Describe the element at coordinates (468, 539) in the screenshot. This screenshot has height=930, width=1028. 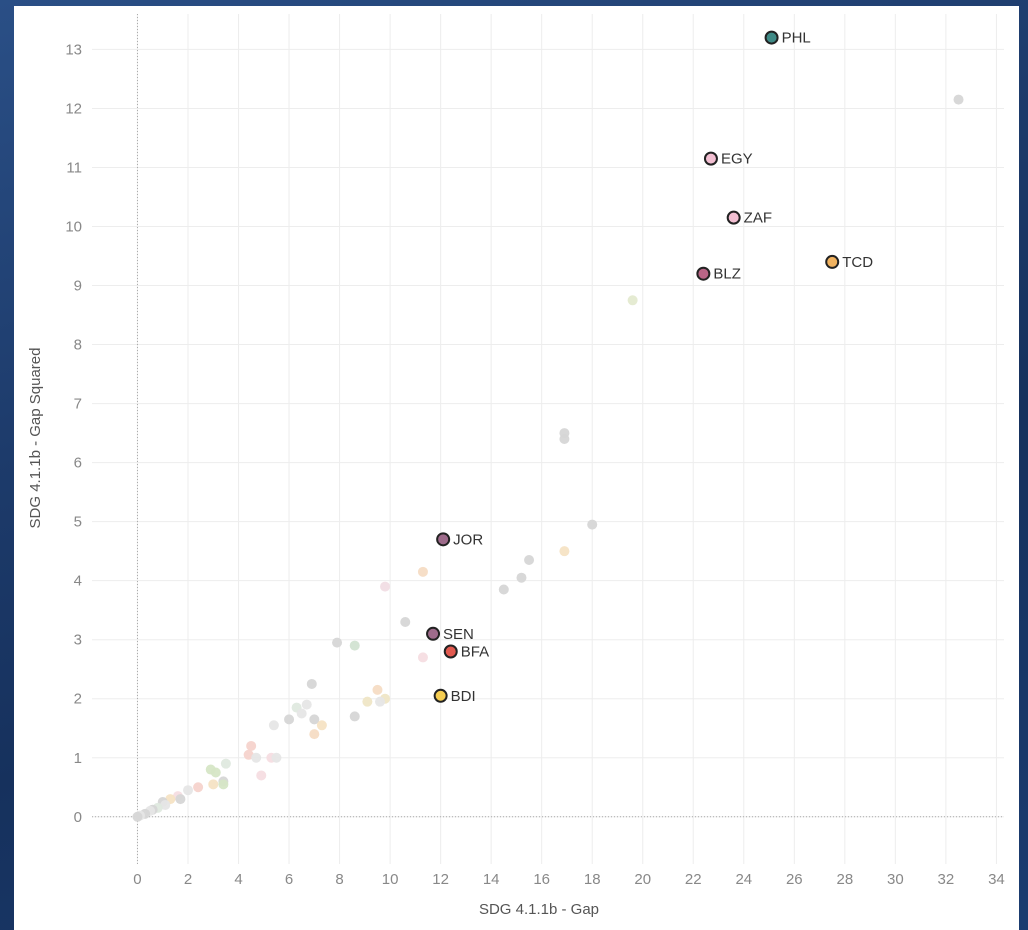
I see `point-label-jor: JOR` at that location.